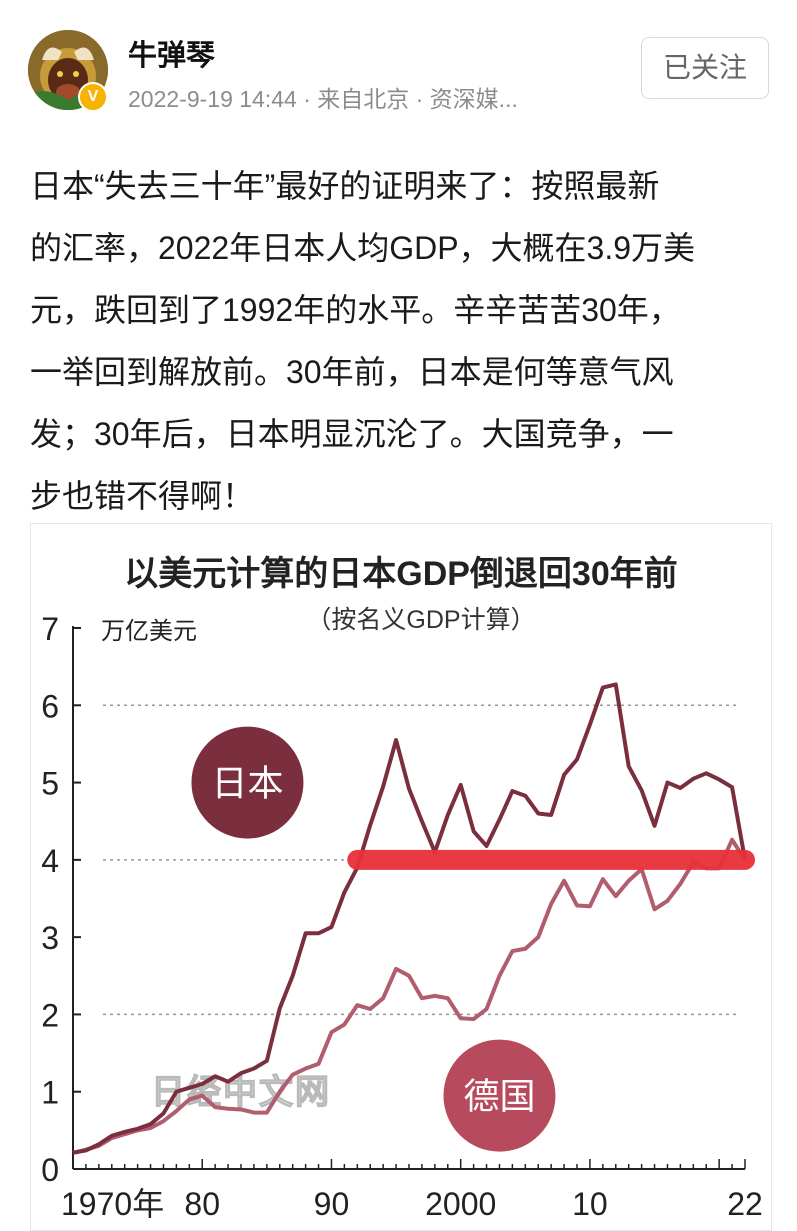 Image resolution: width=797 pixels, height=1231 pixels. I want to click on y-tick-label: 7, so click(50, 629).